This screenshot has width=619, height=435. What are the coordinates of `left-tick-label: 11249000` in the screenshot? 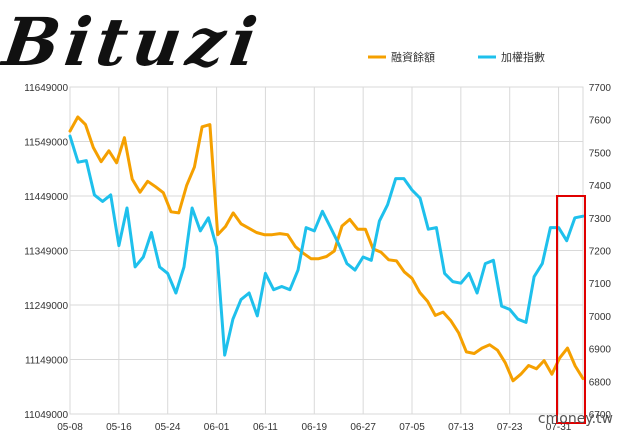 It's located at (46, 306).